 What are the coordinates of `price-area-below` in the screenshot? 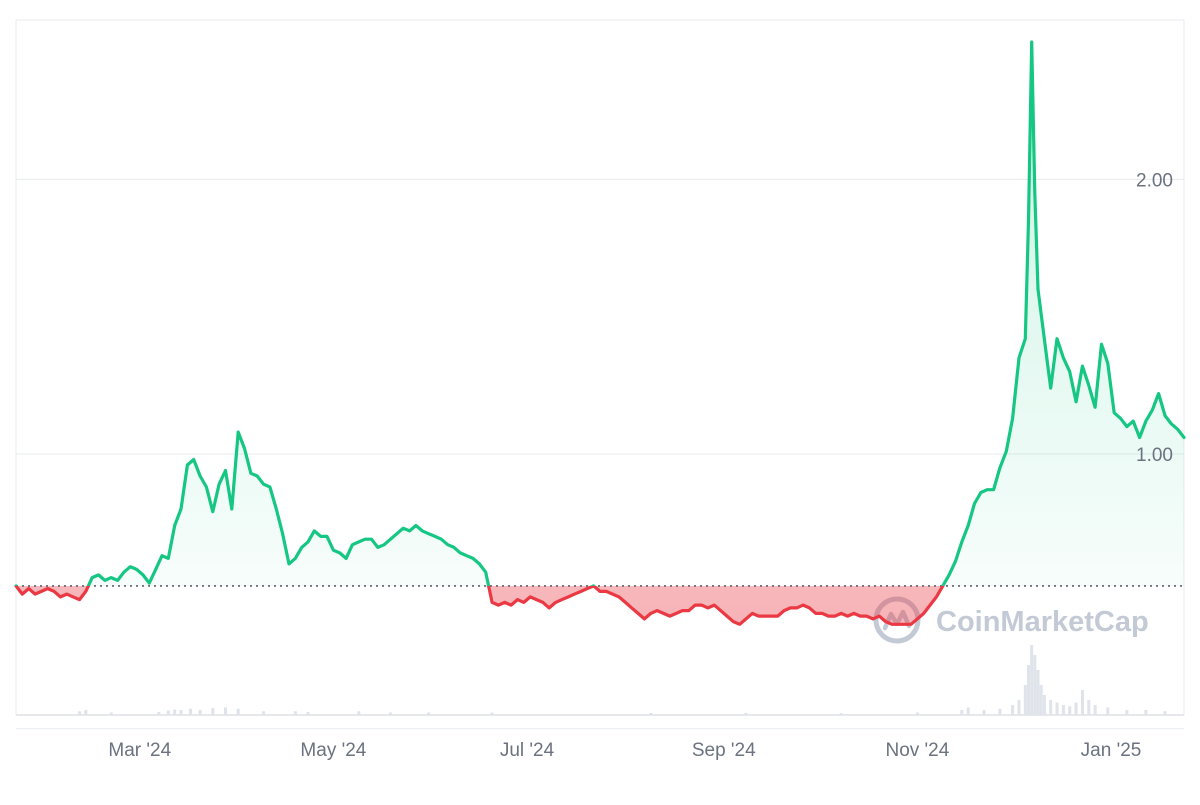 It's located at (600, 605).